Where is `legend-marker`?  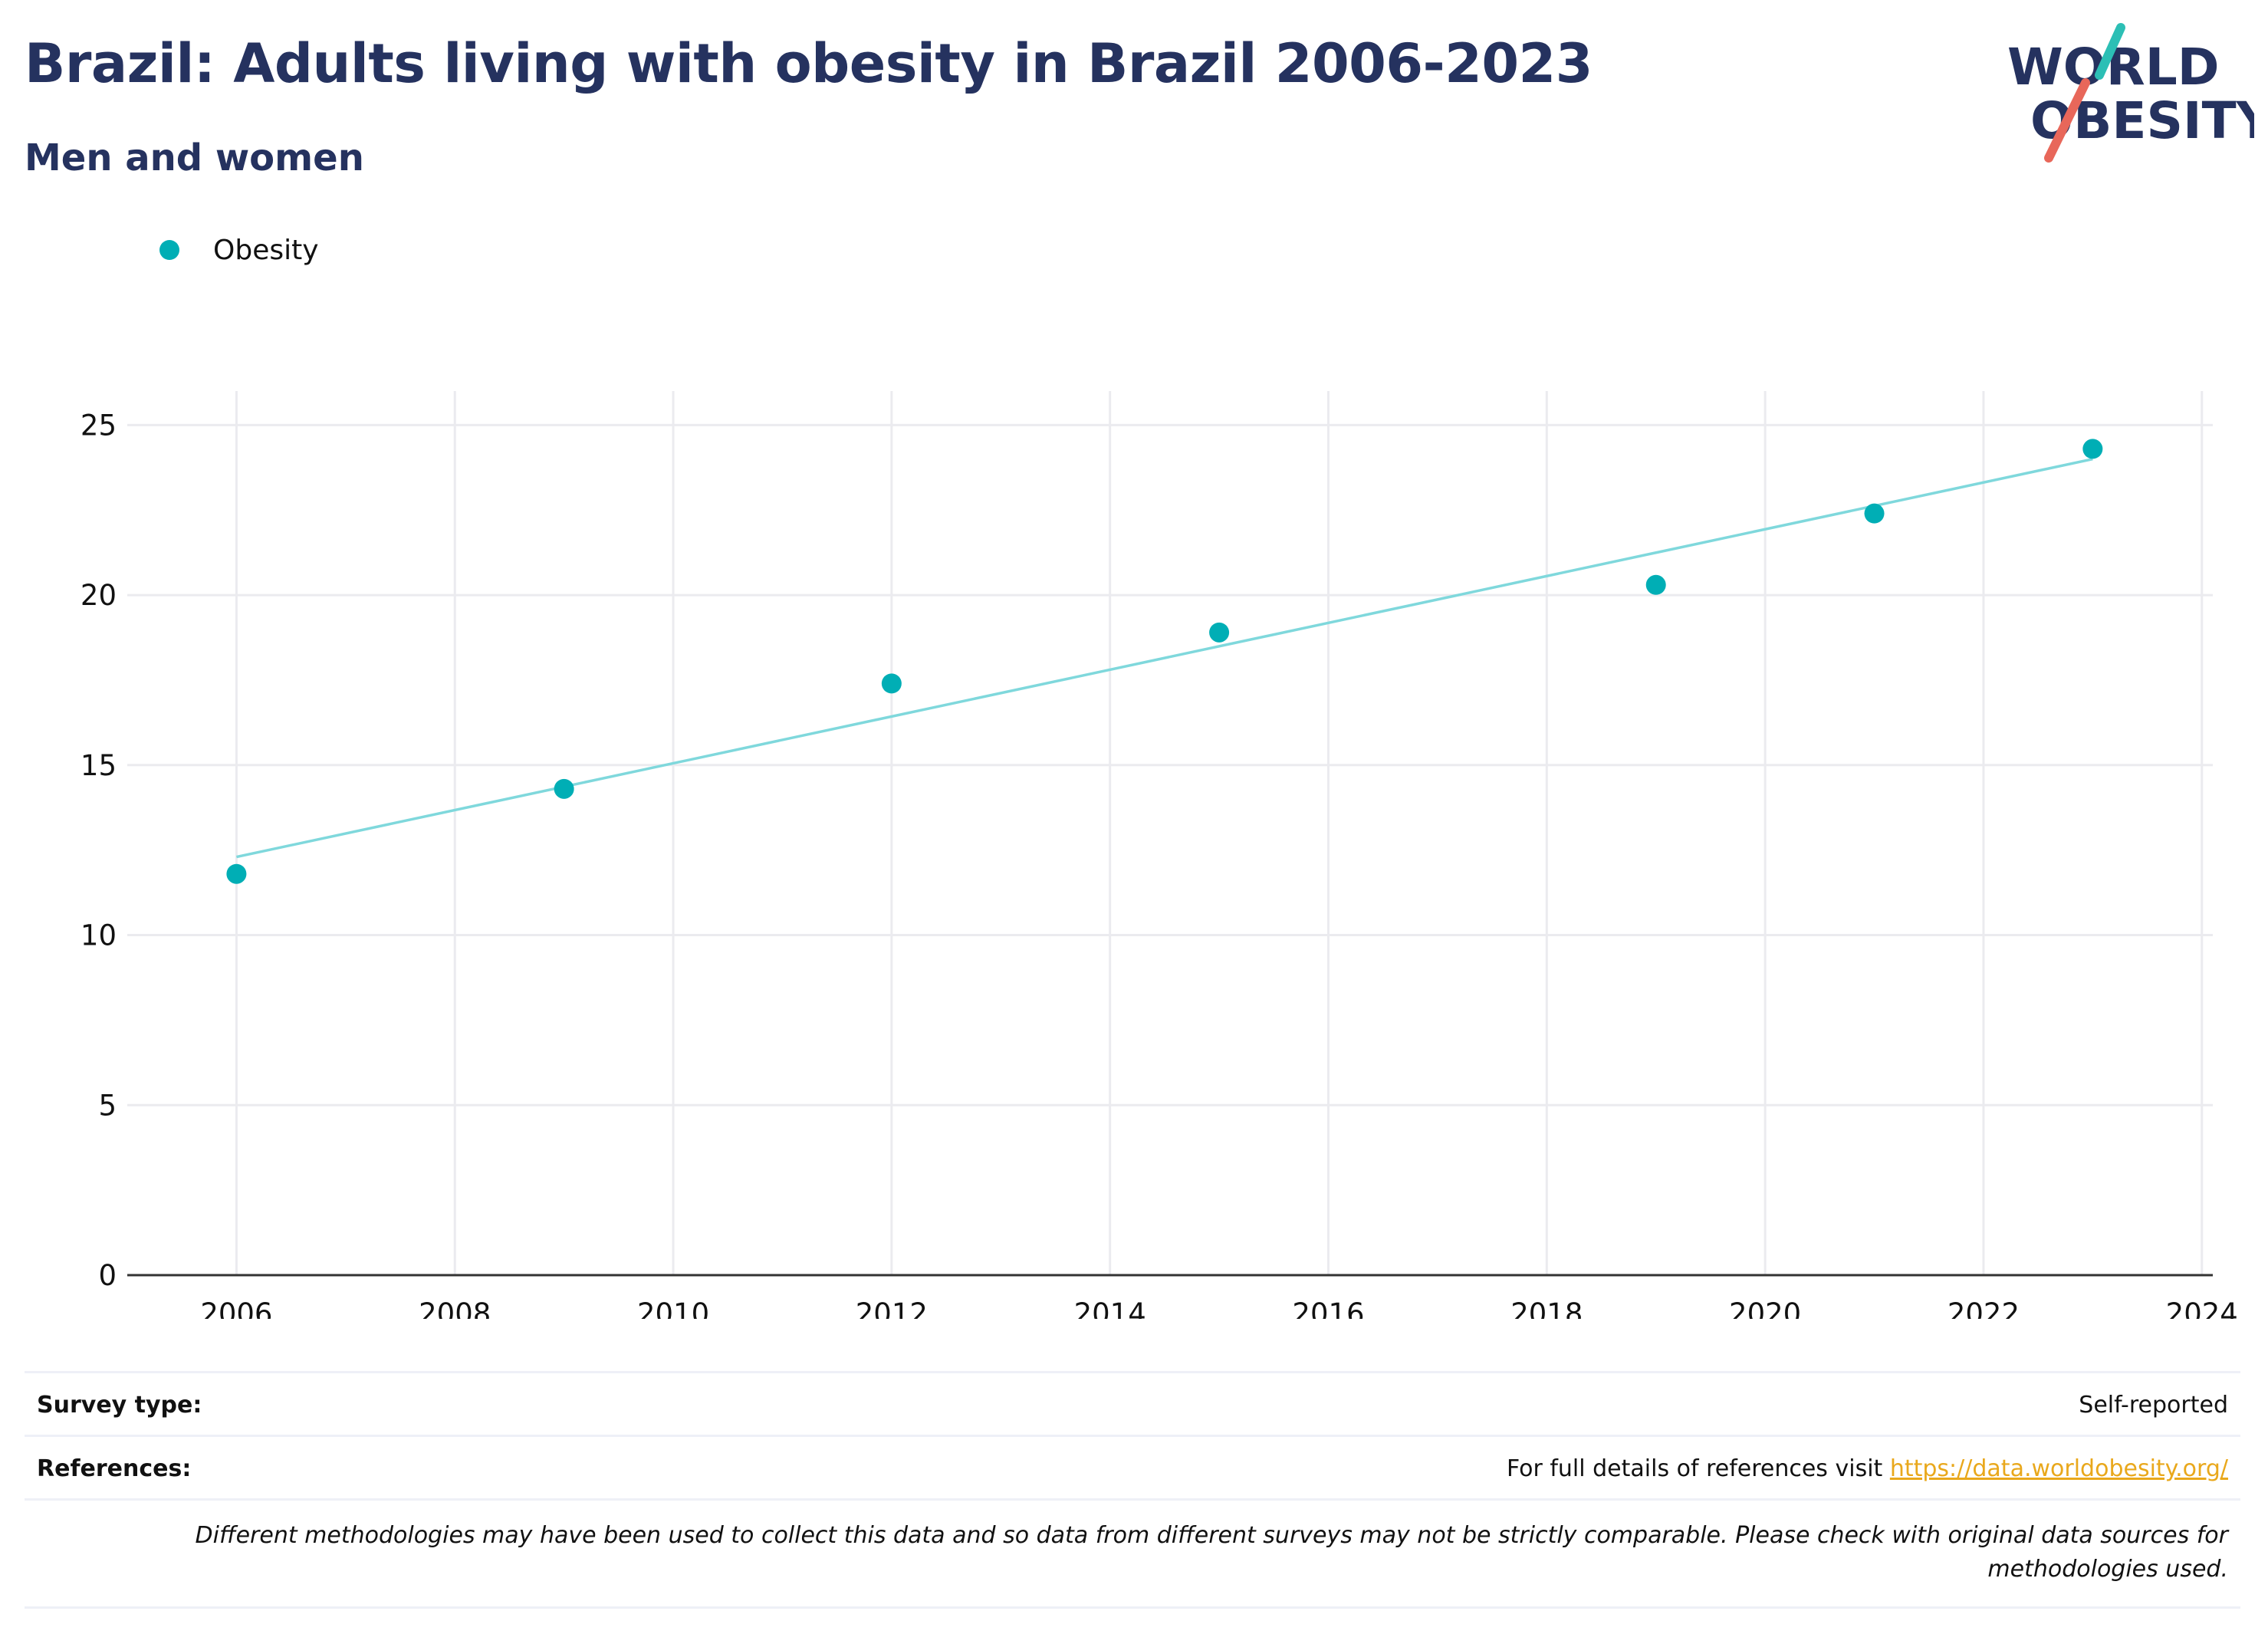 legend-marker is located at coordinates (169, 250).